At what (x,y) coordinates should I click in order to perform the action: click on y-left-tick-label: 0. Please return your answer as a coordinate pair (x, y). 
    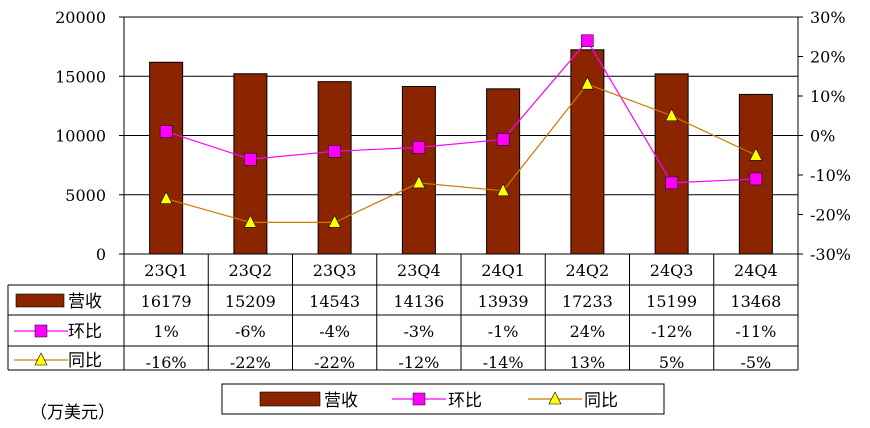
    Looking at the image, I should click on (101, 254).